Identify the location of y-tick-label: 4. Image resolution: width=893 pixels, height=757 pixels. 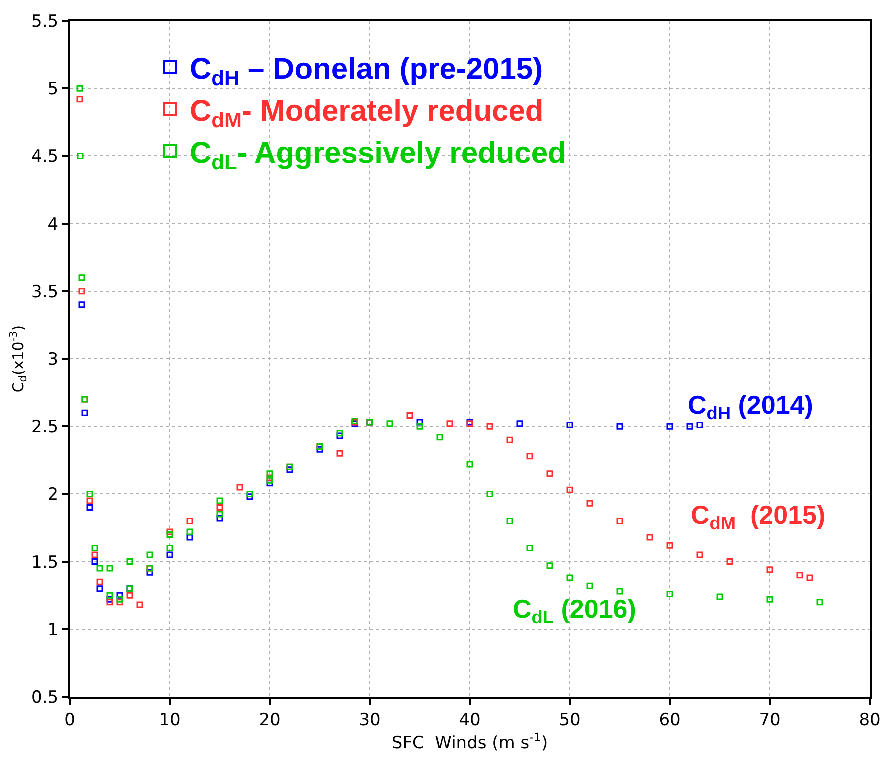
(53, 224).